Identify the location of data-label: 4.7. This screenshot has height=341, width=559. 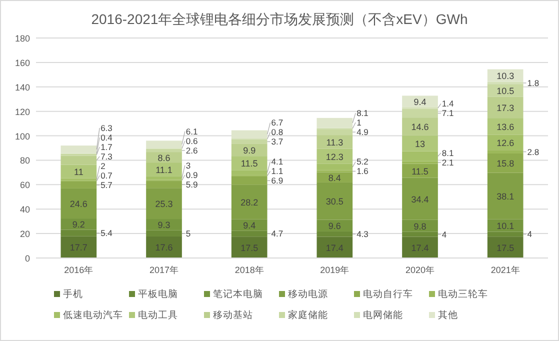
(277, 233).